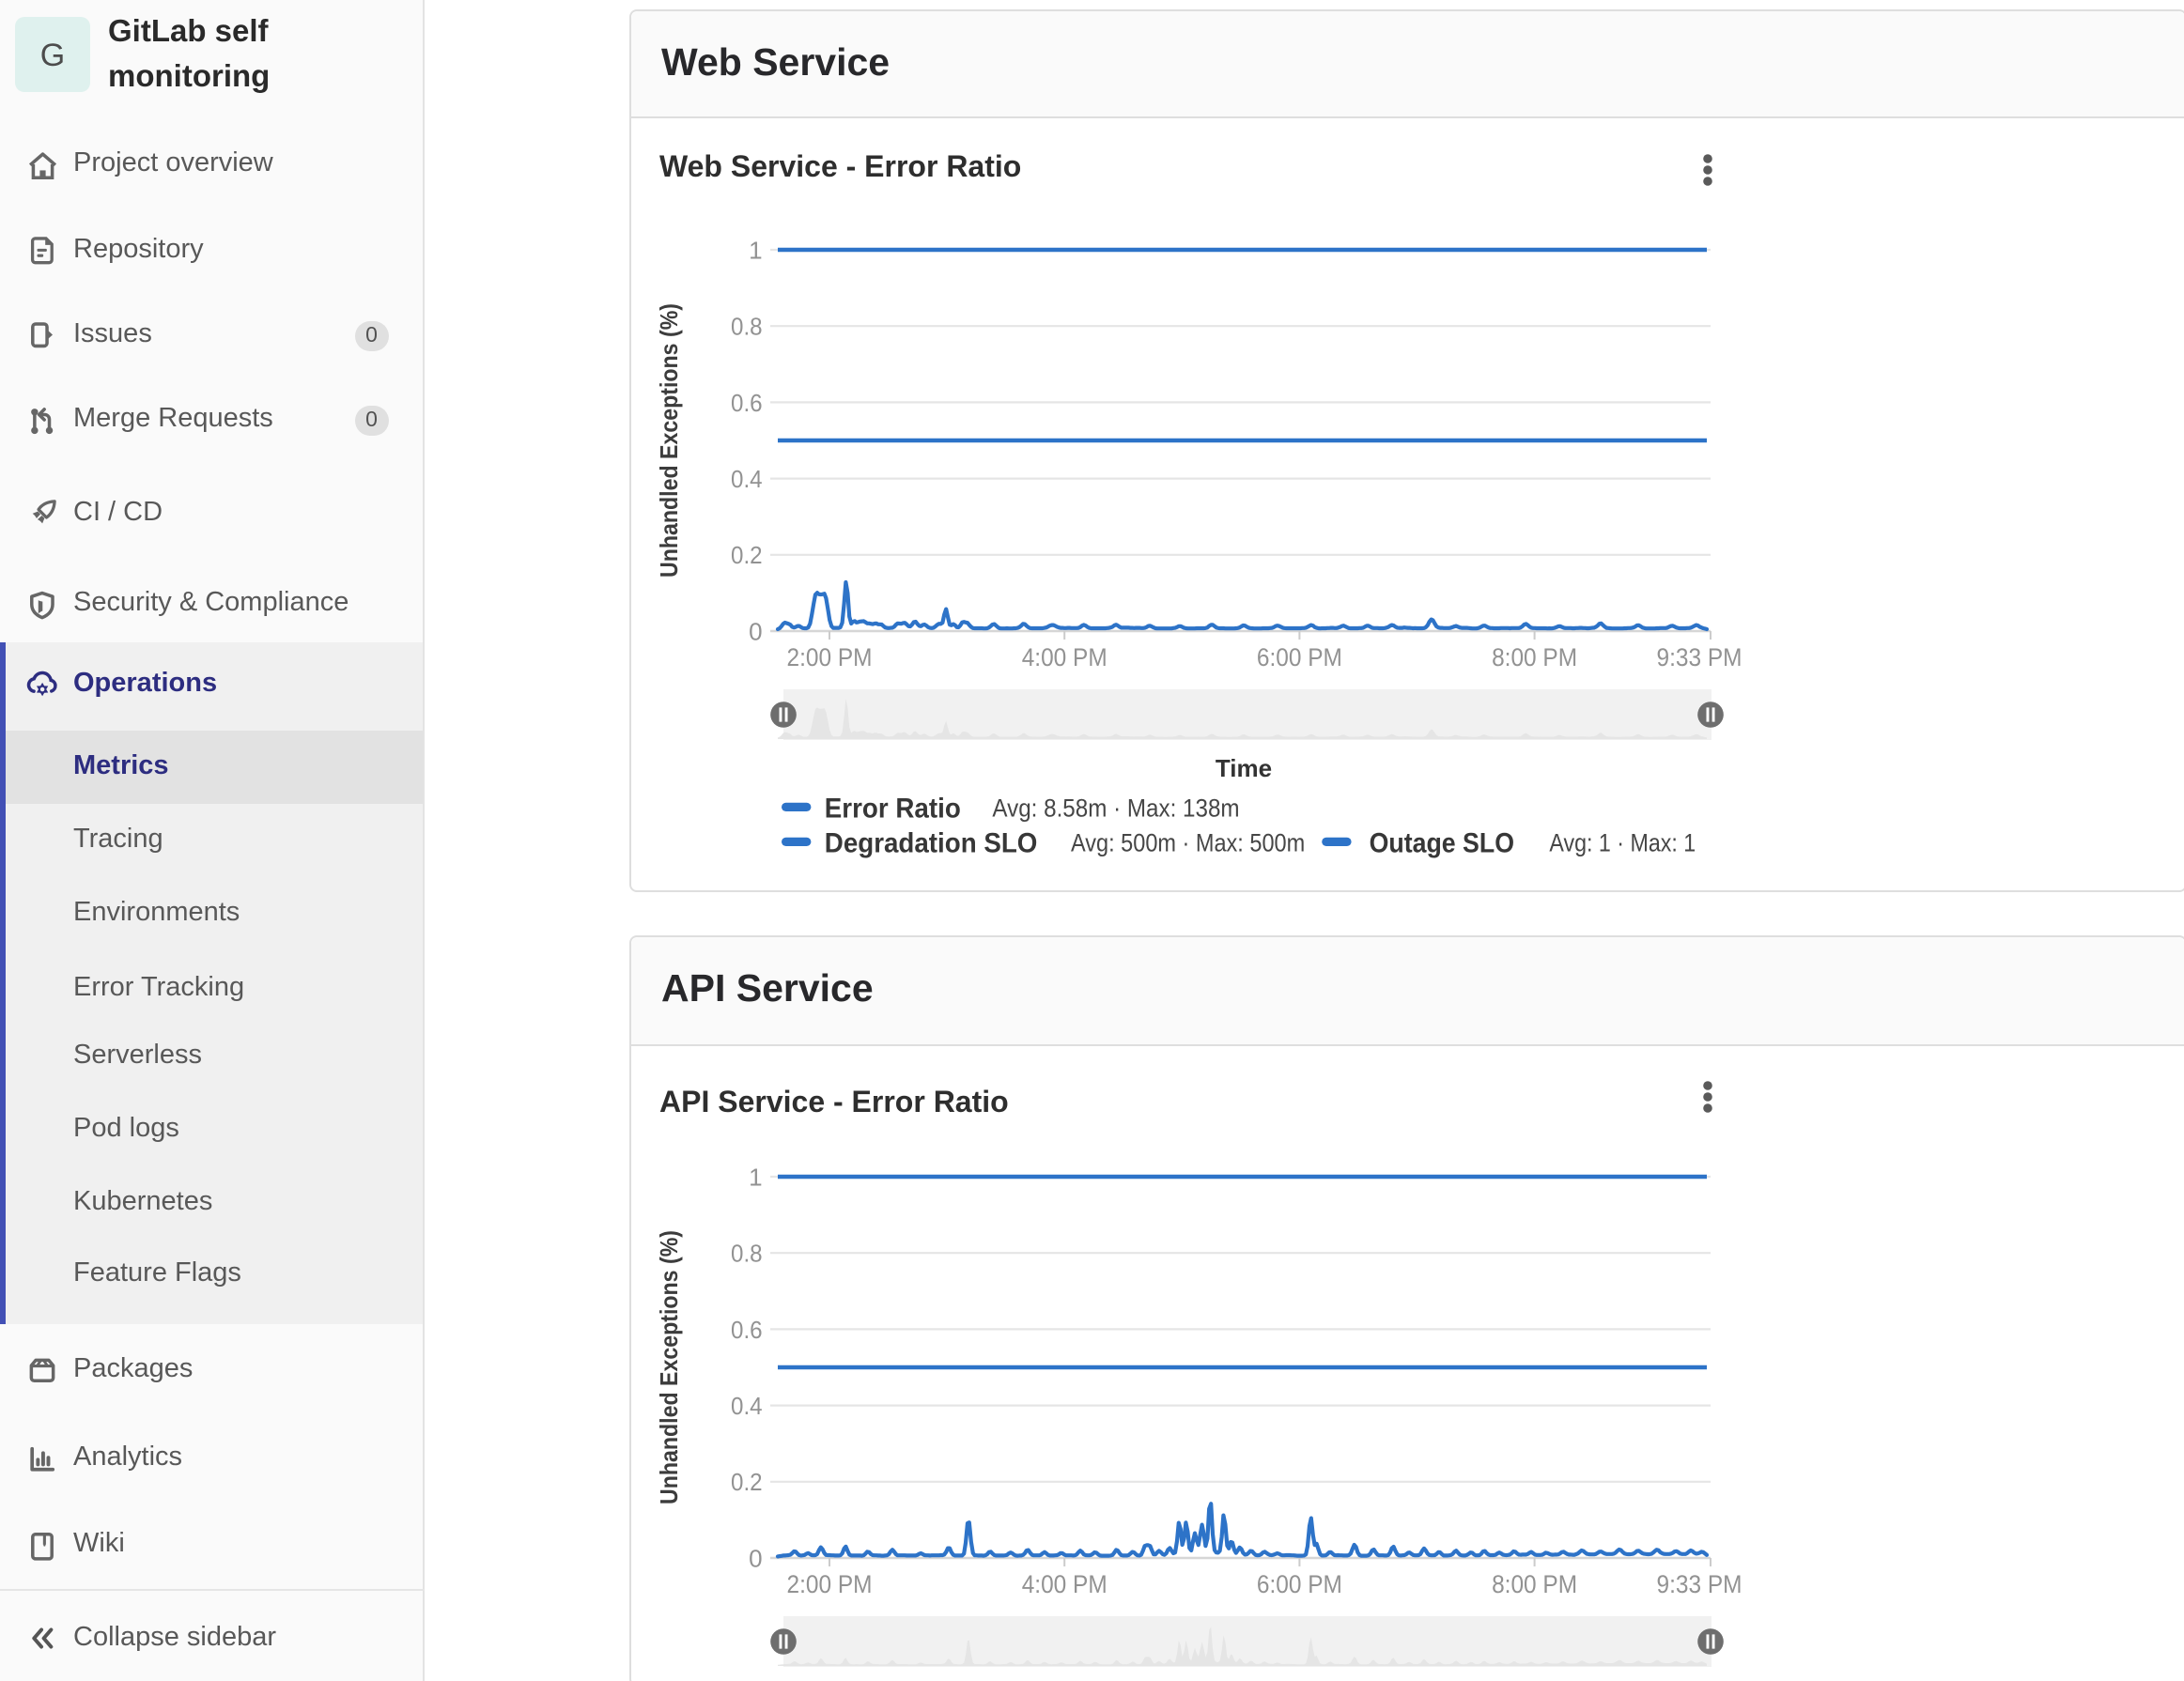 The height and width of the screenshot is (1681, 2184). What do you see at coordinates (893, 808) in the screenshot?
I see `svg-text: Error Ratio` at bounding box center [893, 808].